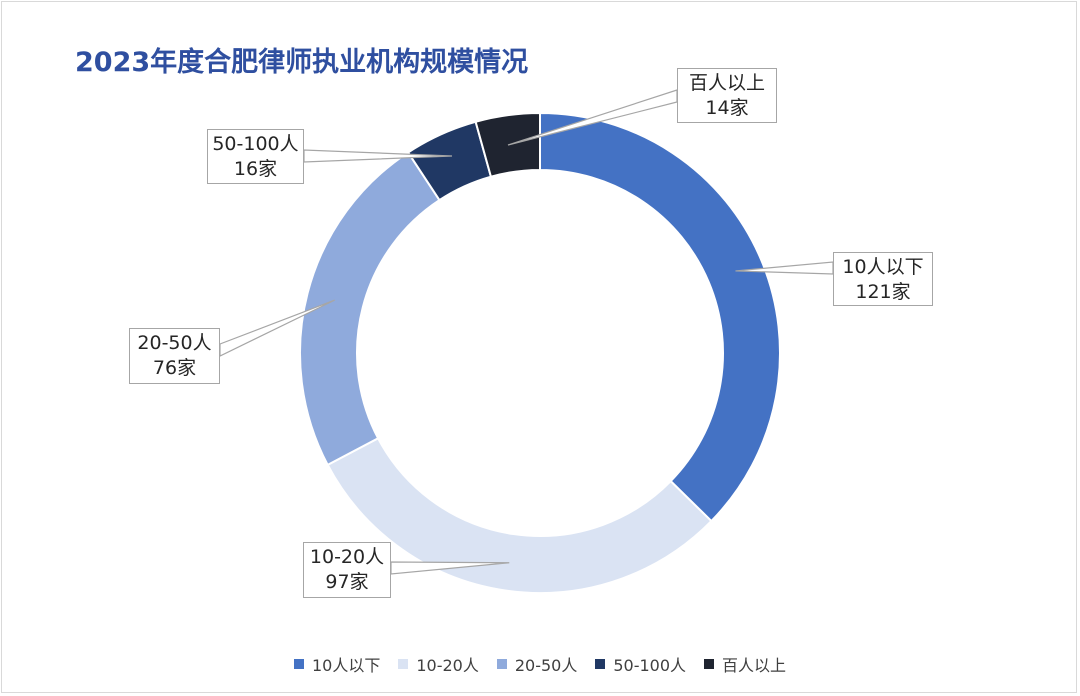 This screenshot has width=1080, height=696. Describe the element at coordinates (174, 368) in the screenshot. I see `data-label-value: 76家` at that location.